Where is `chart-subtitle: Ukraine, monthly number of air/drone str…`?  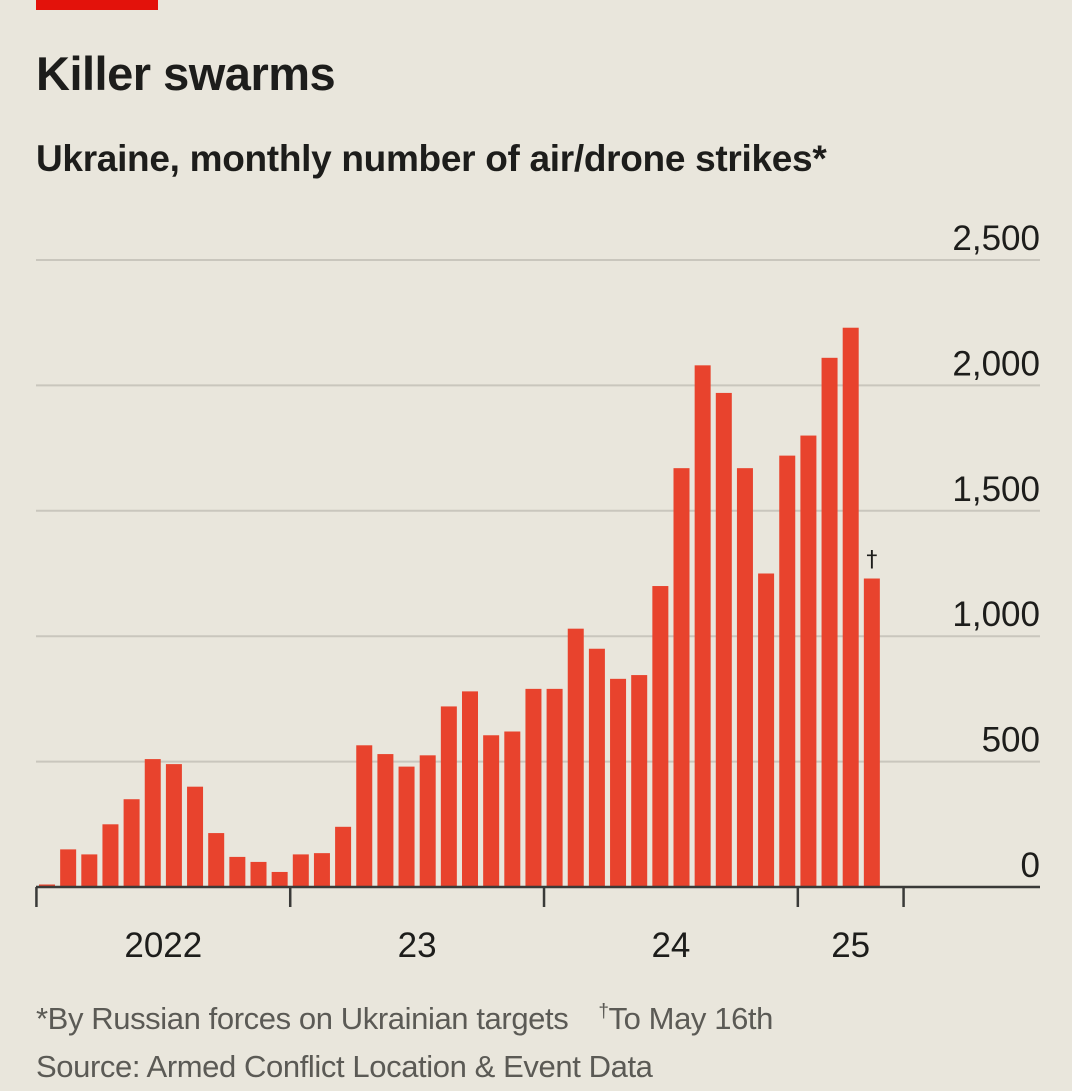
chart-subtitle: Ukraine, monthly number of air/drone str… is located at coordinates (431, 158).